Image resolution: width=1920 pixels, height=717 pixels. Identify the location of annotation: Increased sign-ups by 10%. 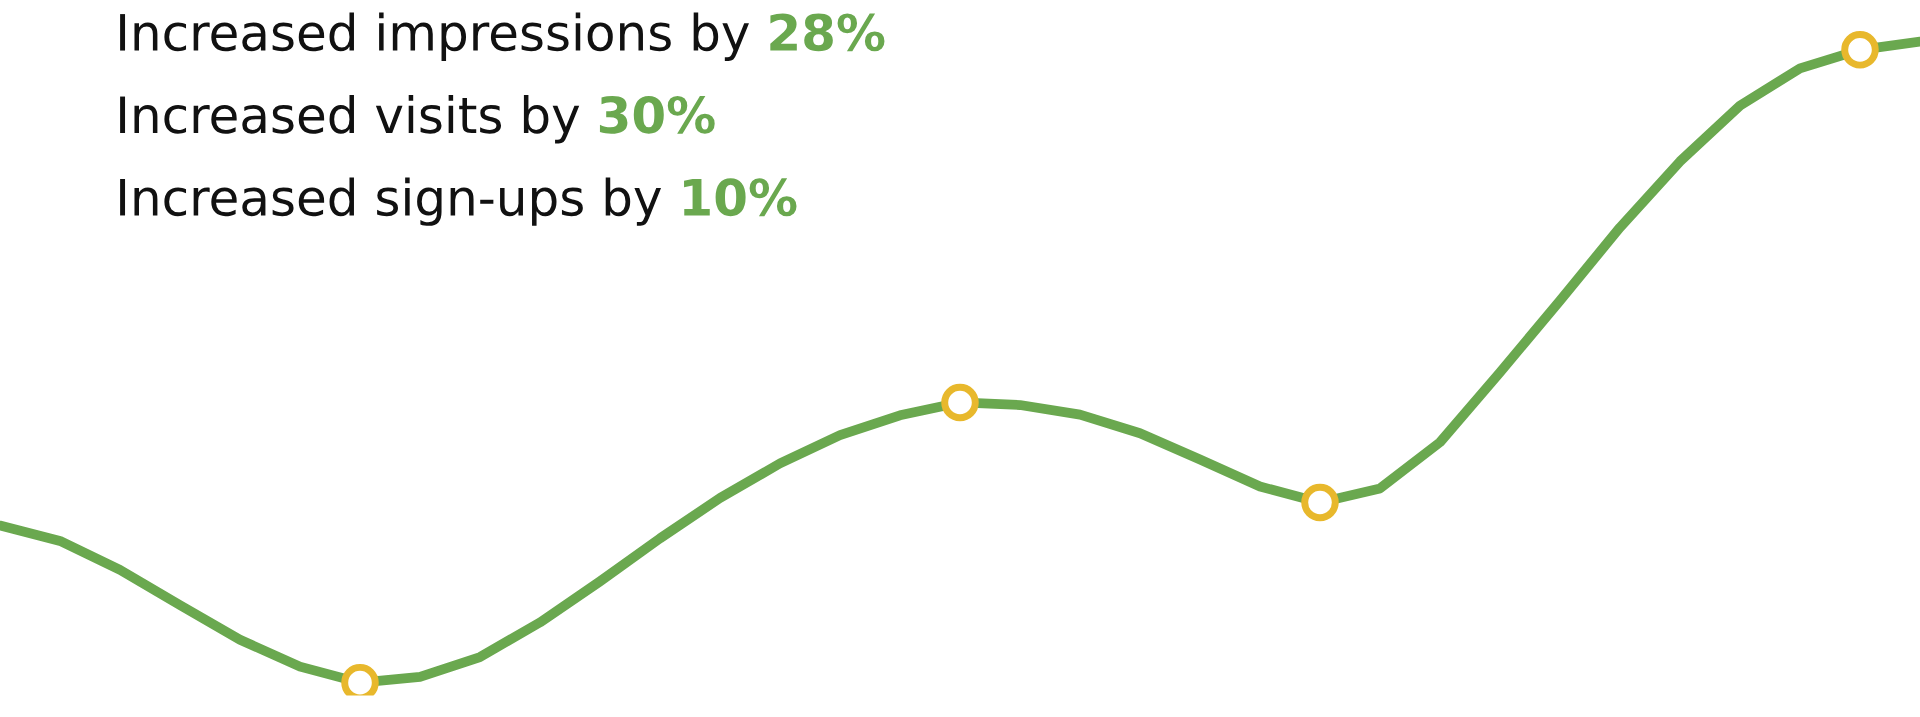
(458, 201).